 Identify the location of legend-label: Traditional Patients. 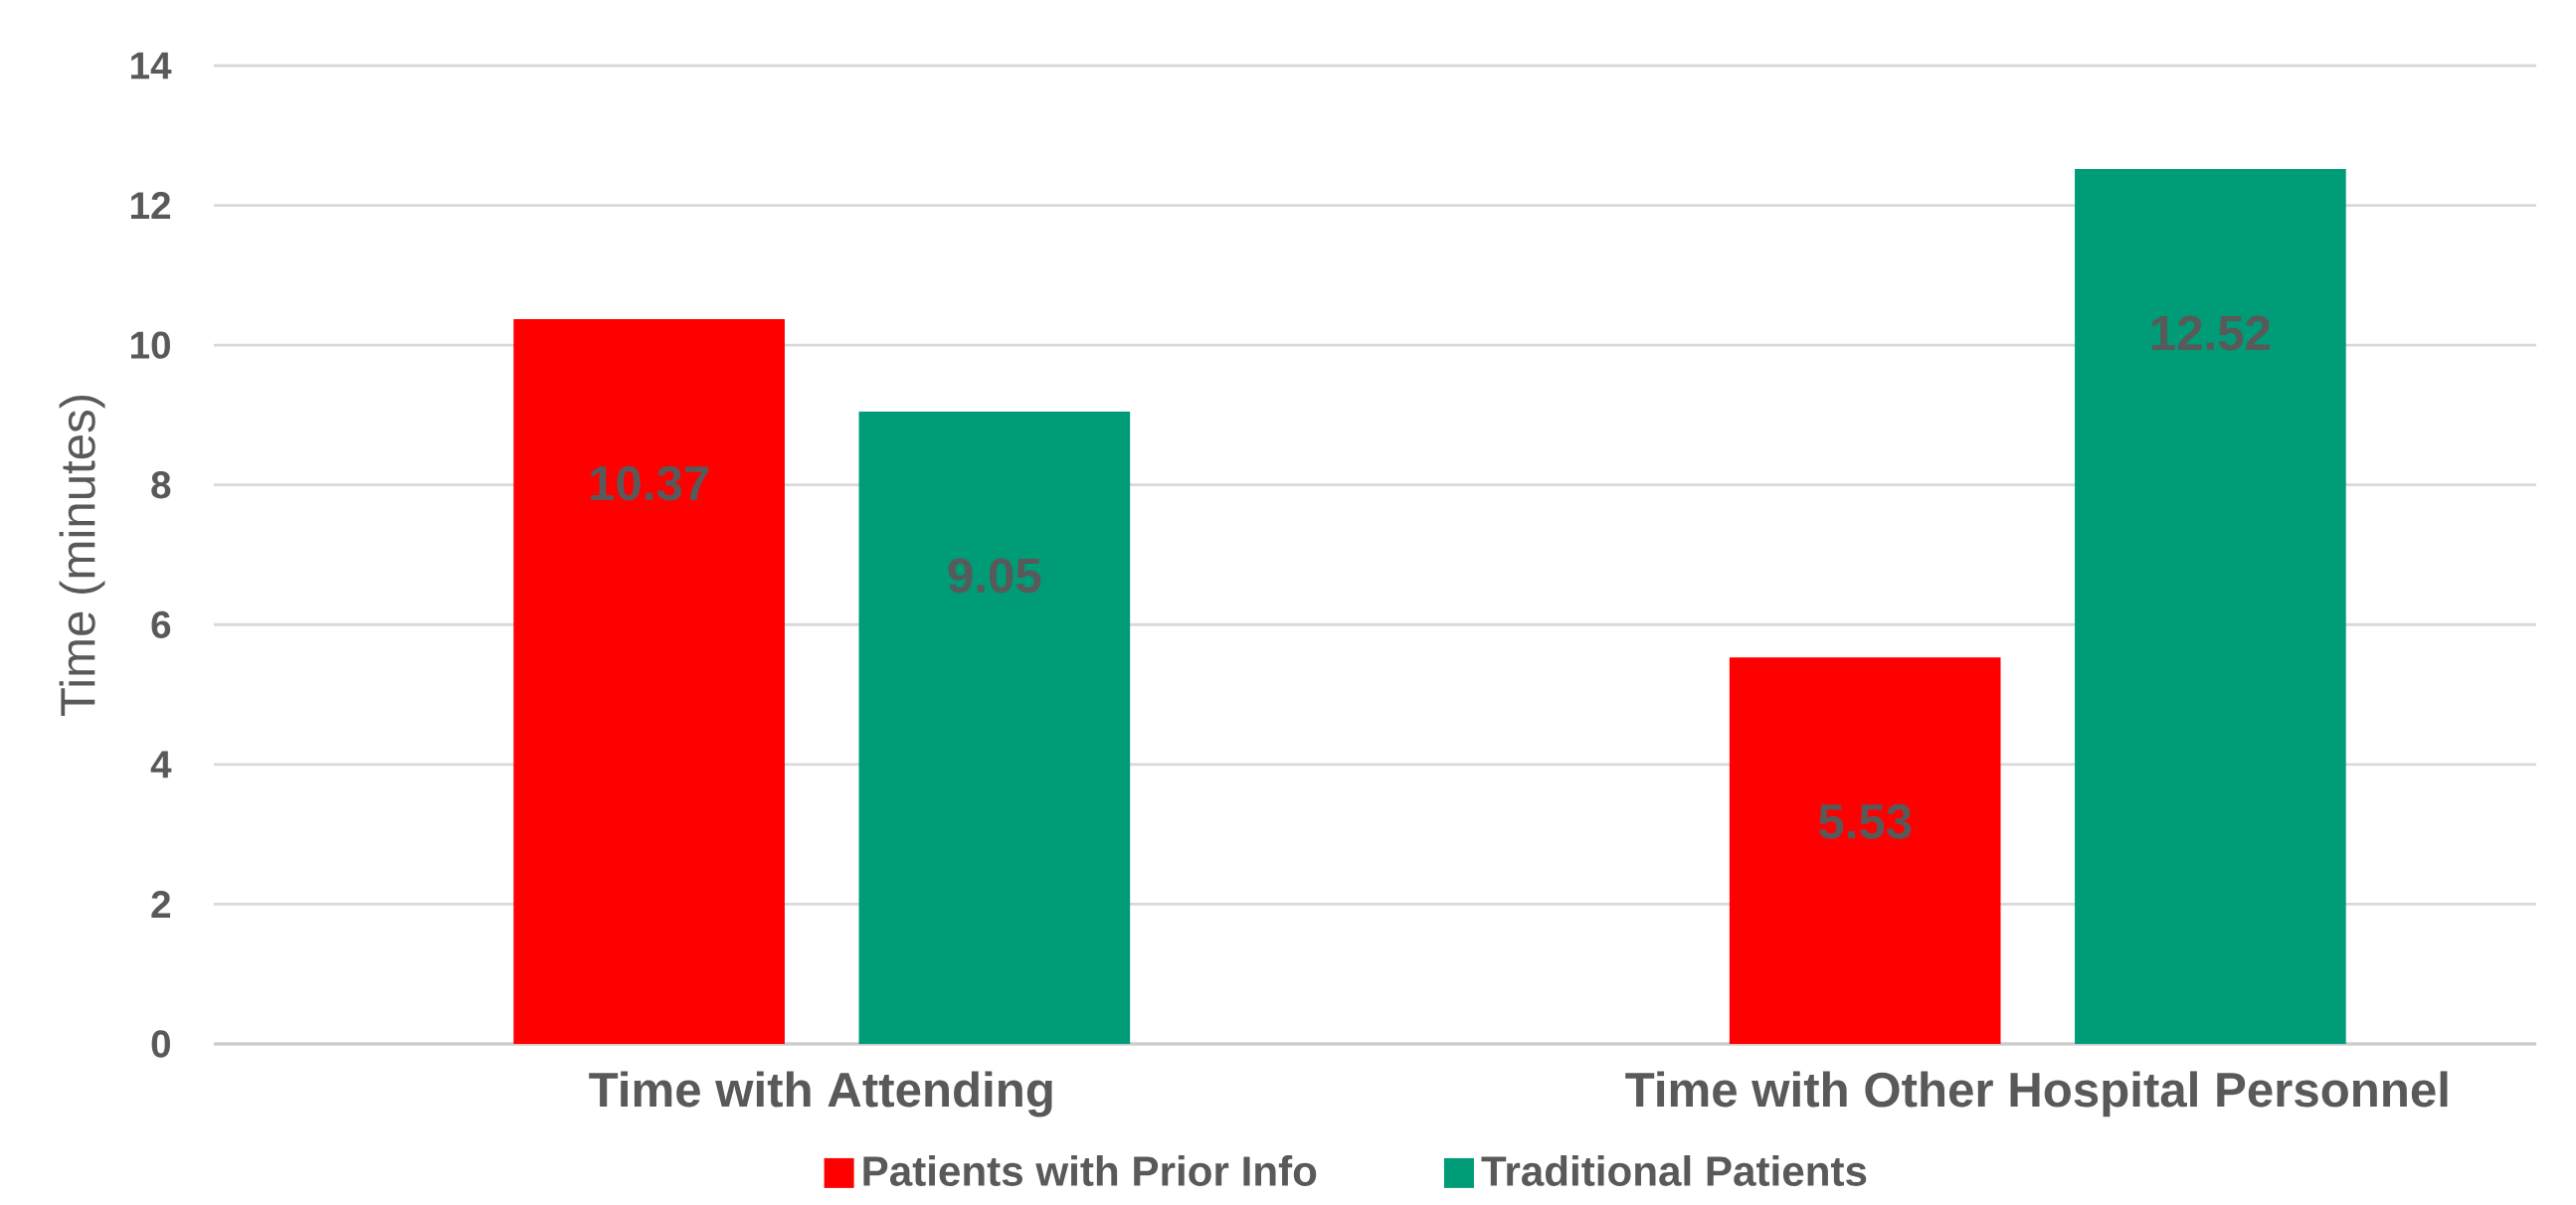
(1674, 1170).